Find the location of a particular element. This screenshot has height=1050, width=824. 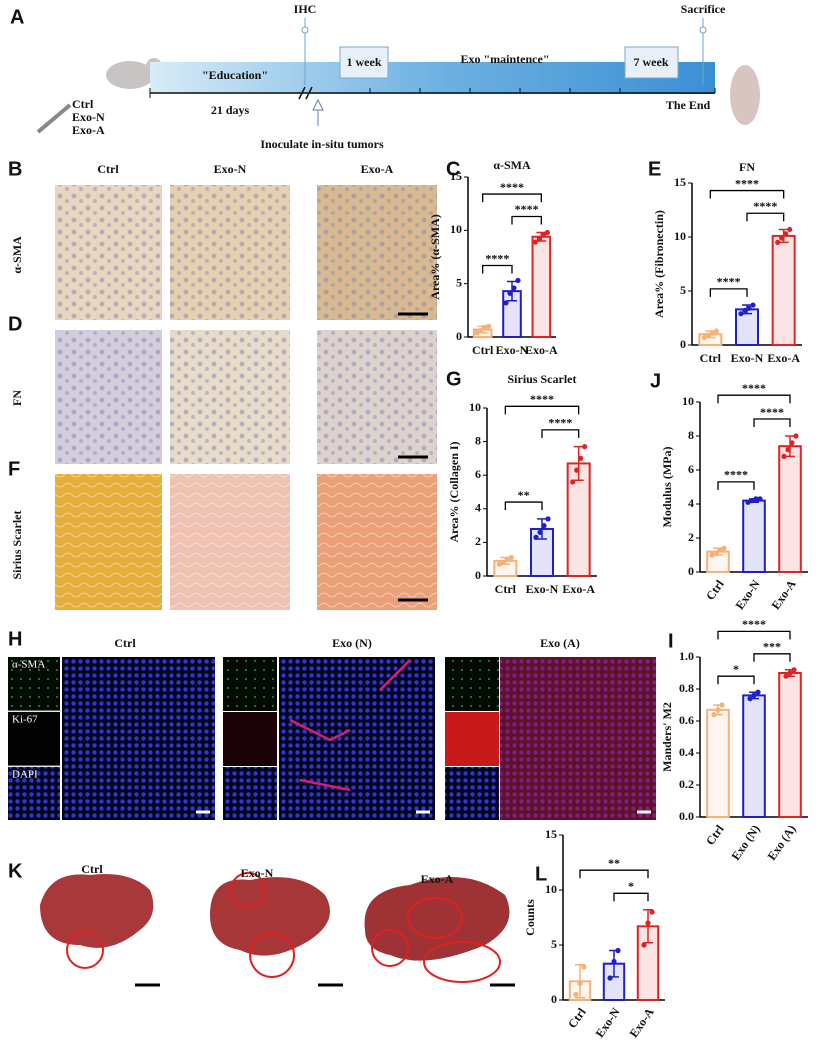

end-label: The End is located at coordinates (688, 105).